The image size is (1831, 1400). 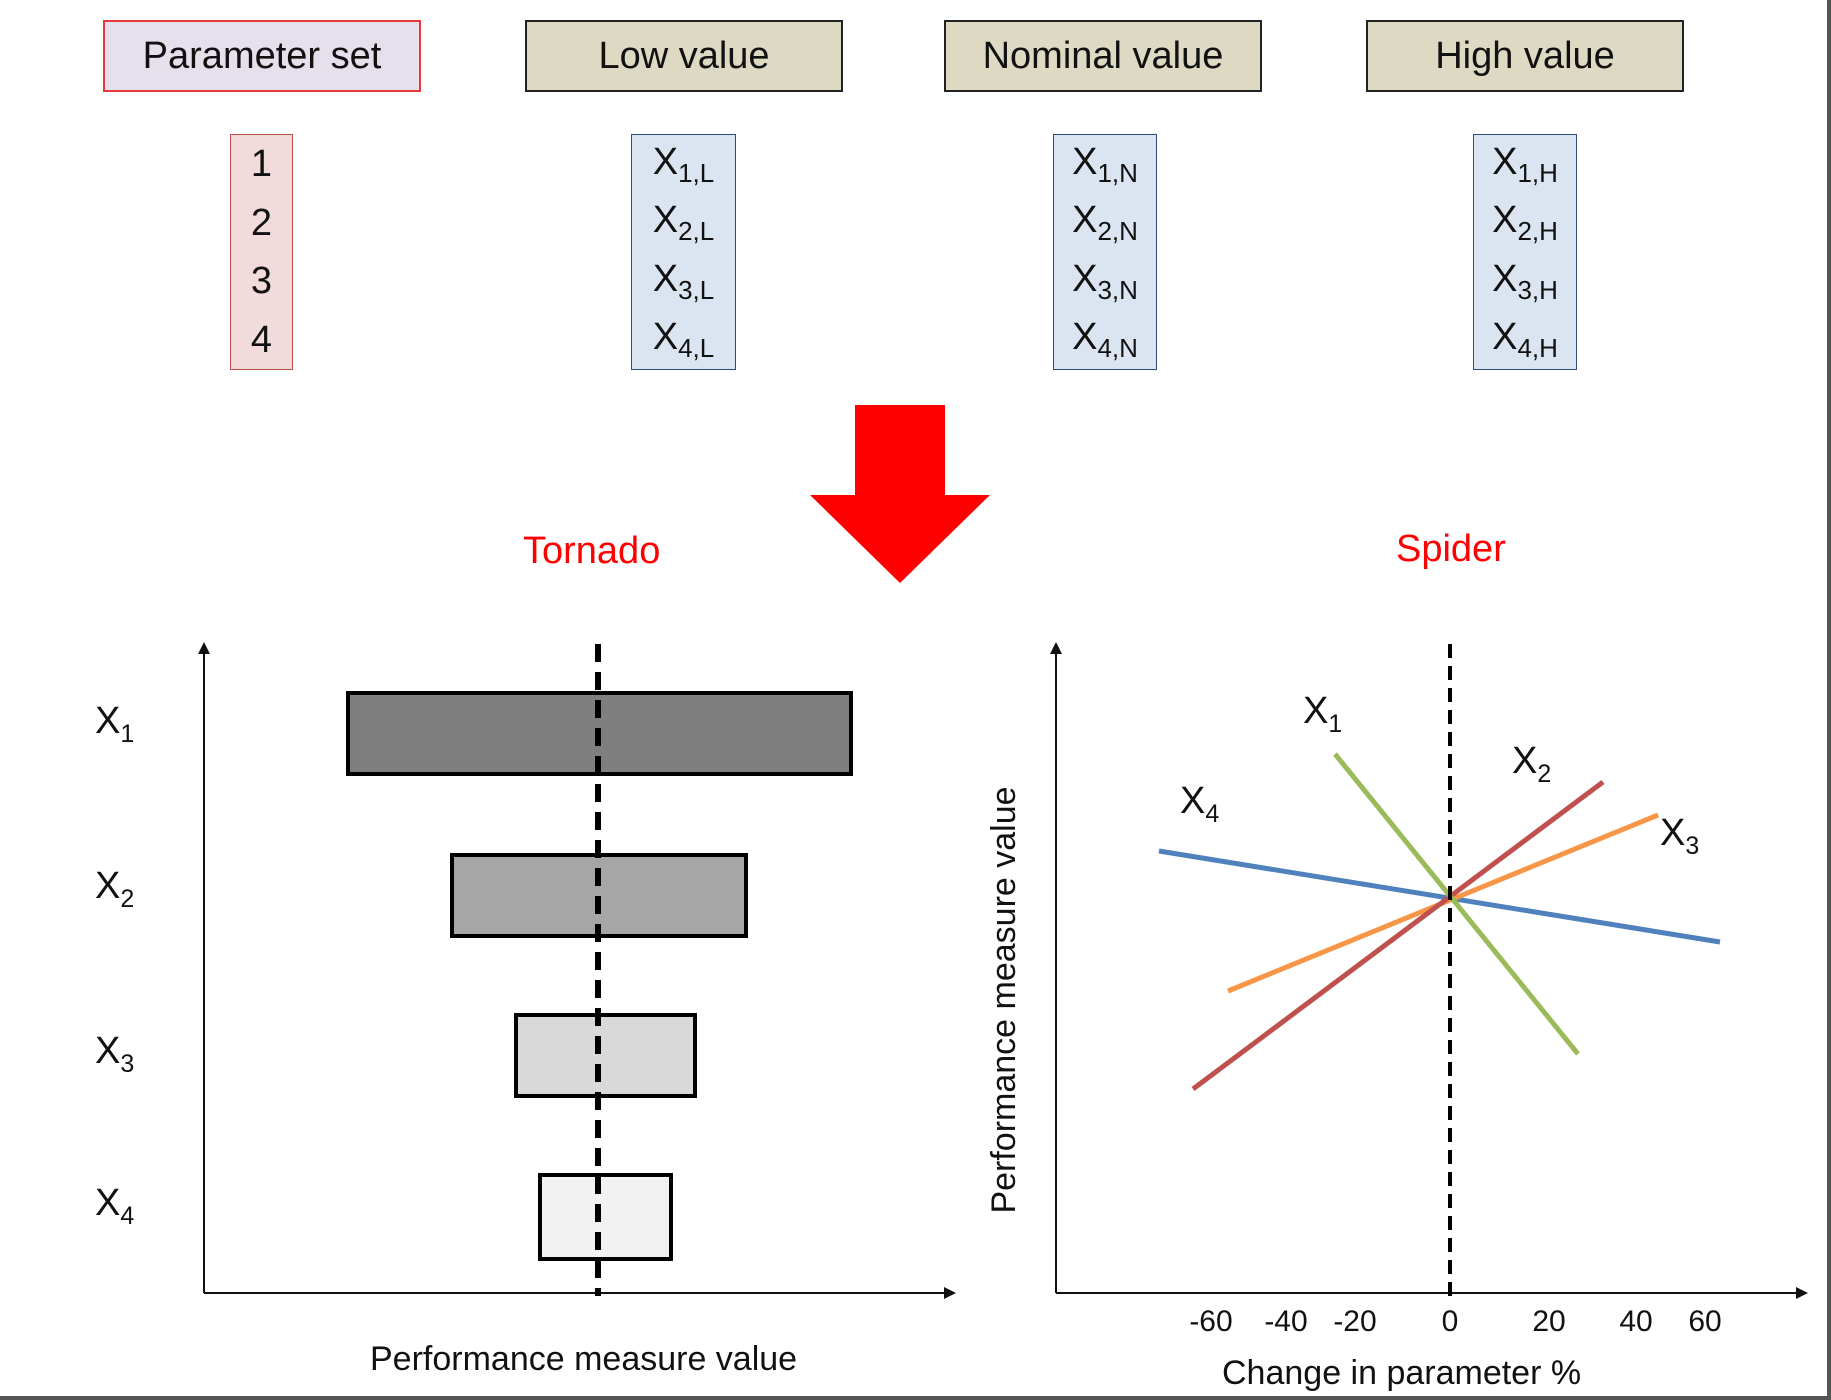 I want to click on image-border-bottom, so click(x=915, y=1398).